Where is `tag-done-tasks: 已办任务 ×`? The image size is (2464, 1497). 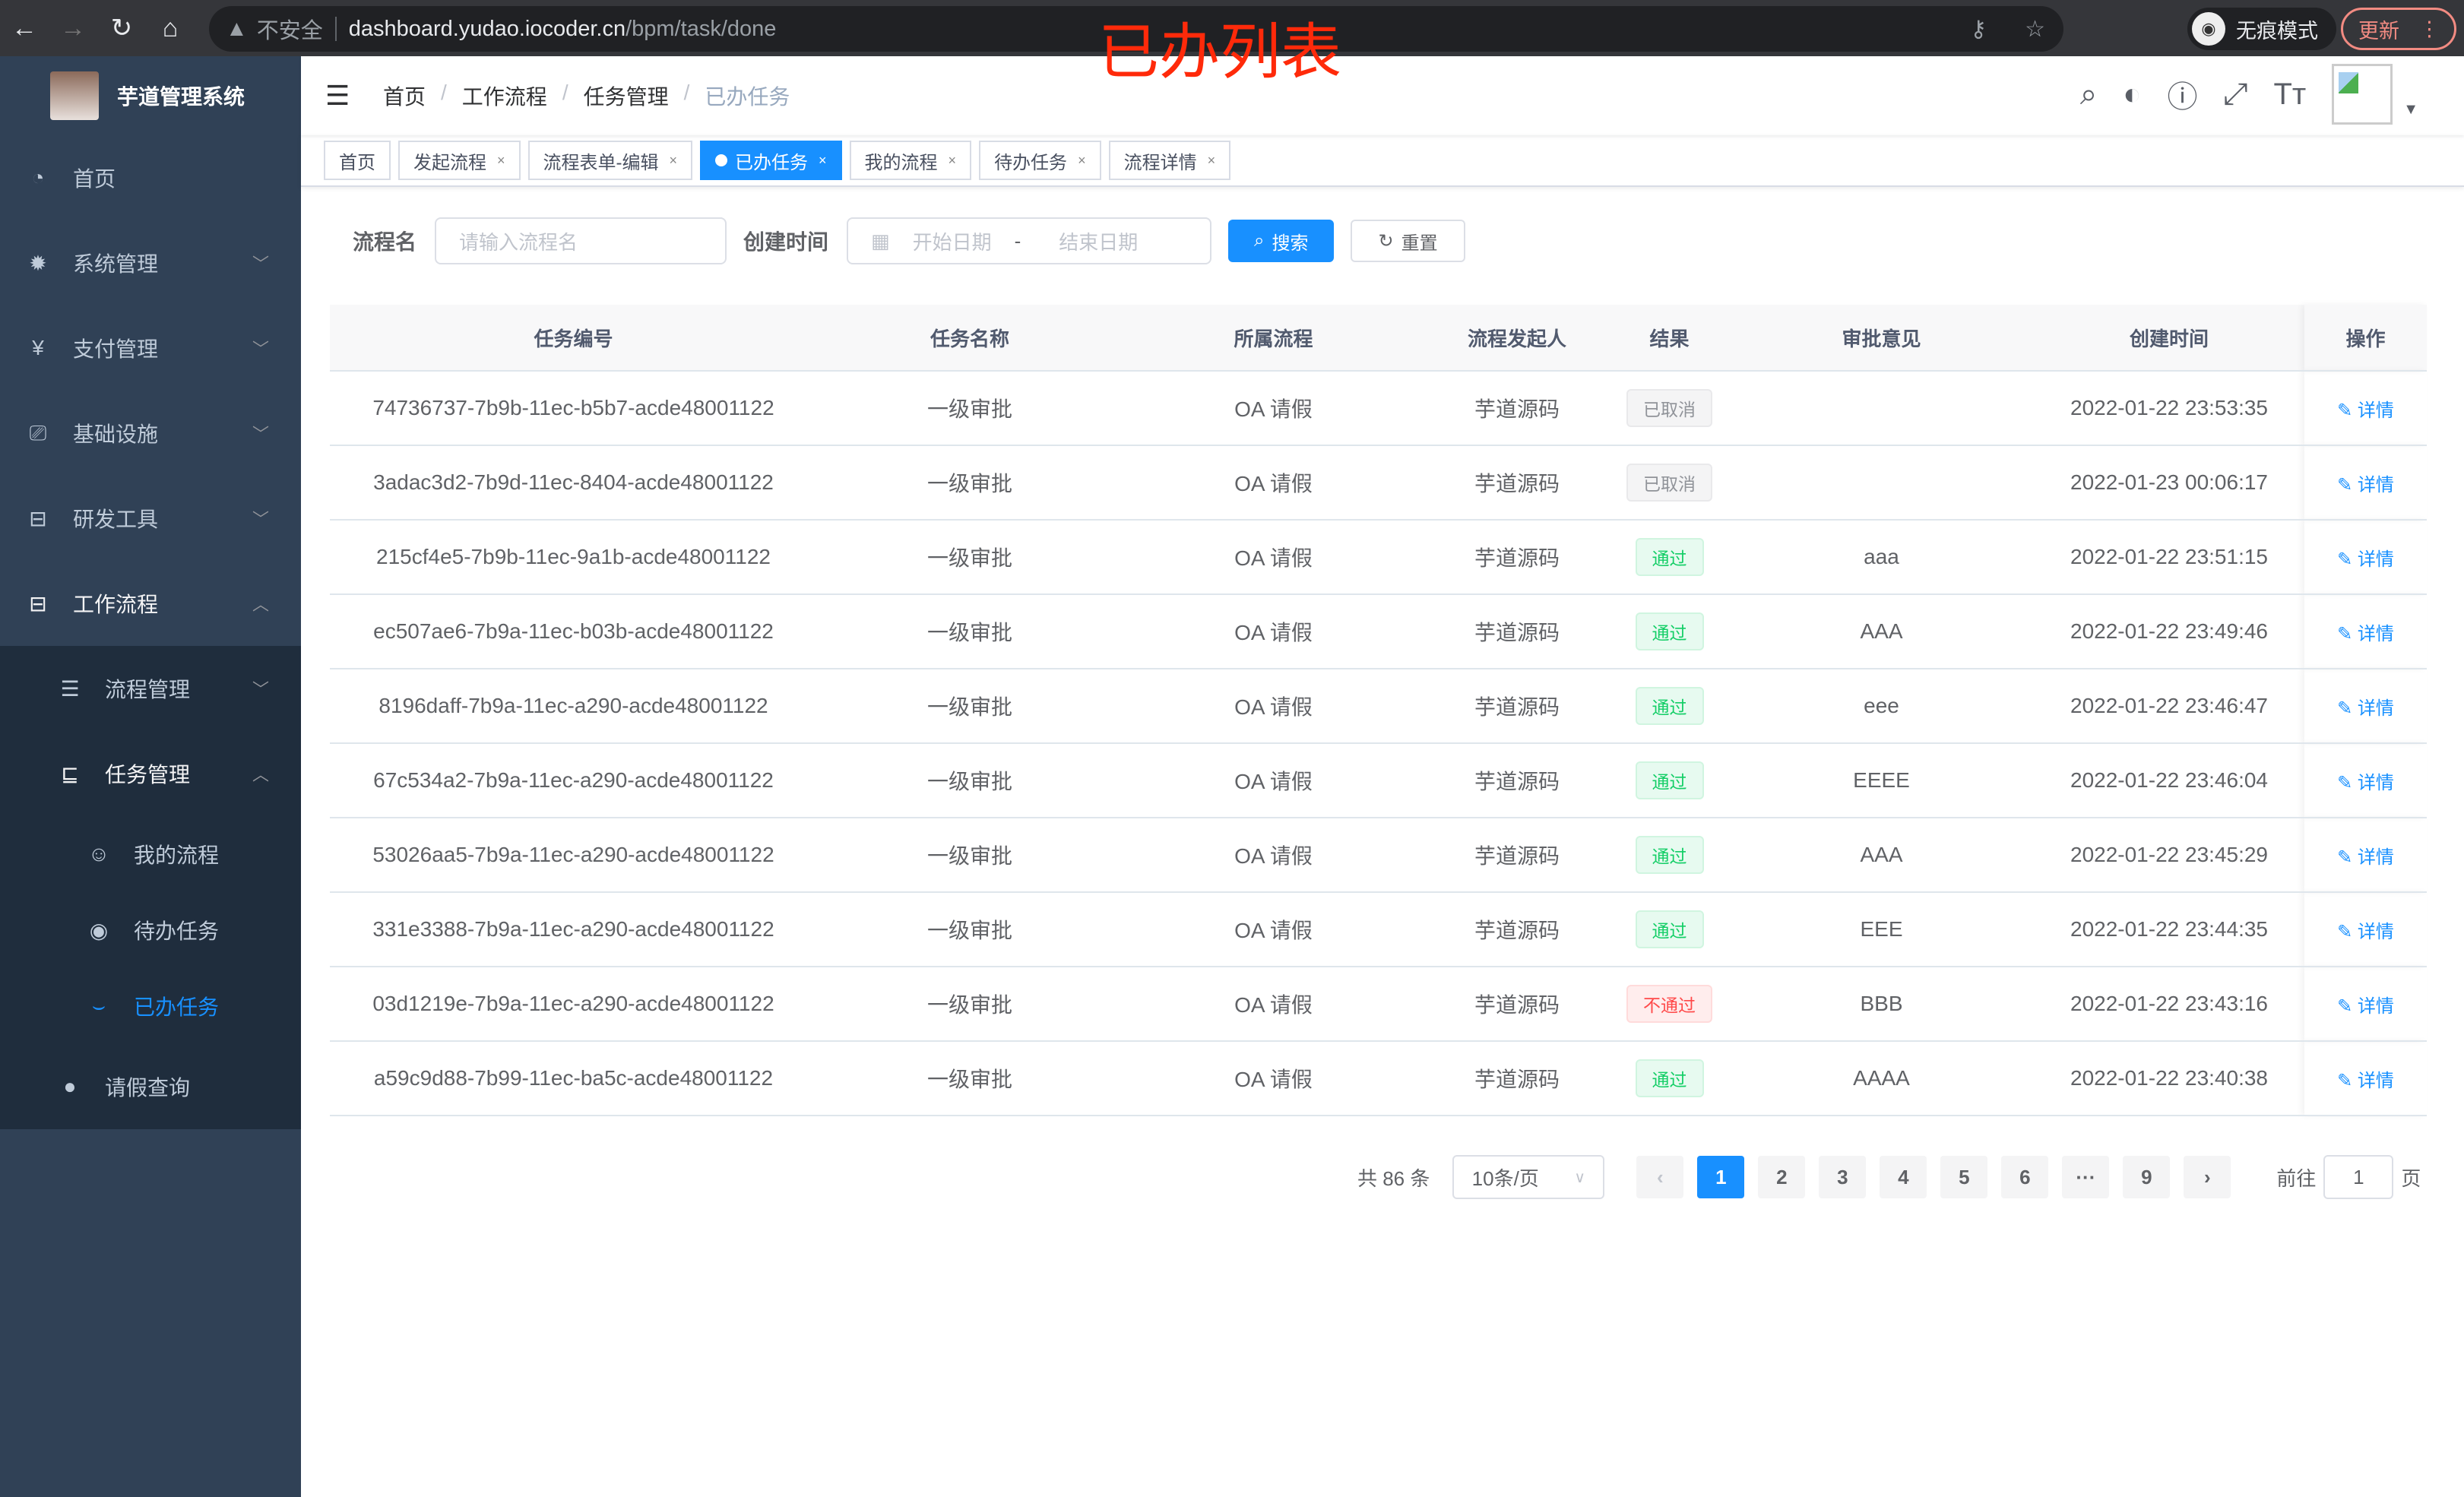 tag-done-tasks: 已办任务 × is located at coordinates (771, 160).